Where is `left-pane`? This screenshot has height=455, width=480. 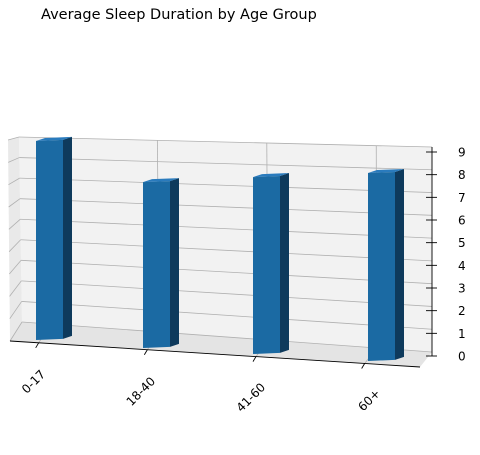 left-pane is located at coordinates (15, 239).